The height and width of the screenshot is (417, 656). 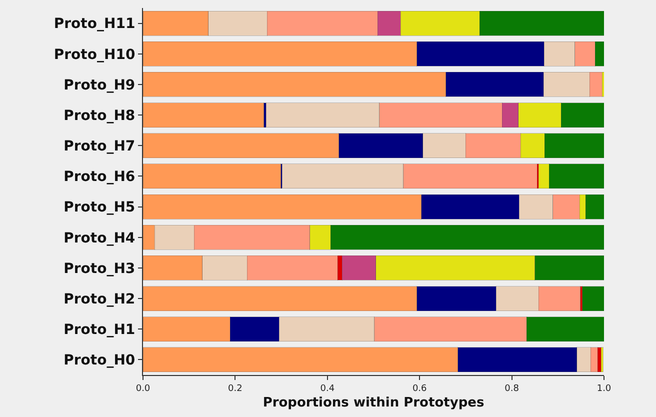 I want to click on x-tick-label: 0.2, so click(x=235, y=389).